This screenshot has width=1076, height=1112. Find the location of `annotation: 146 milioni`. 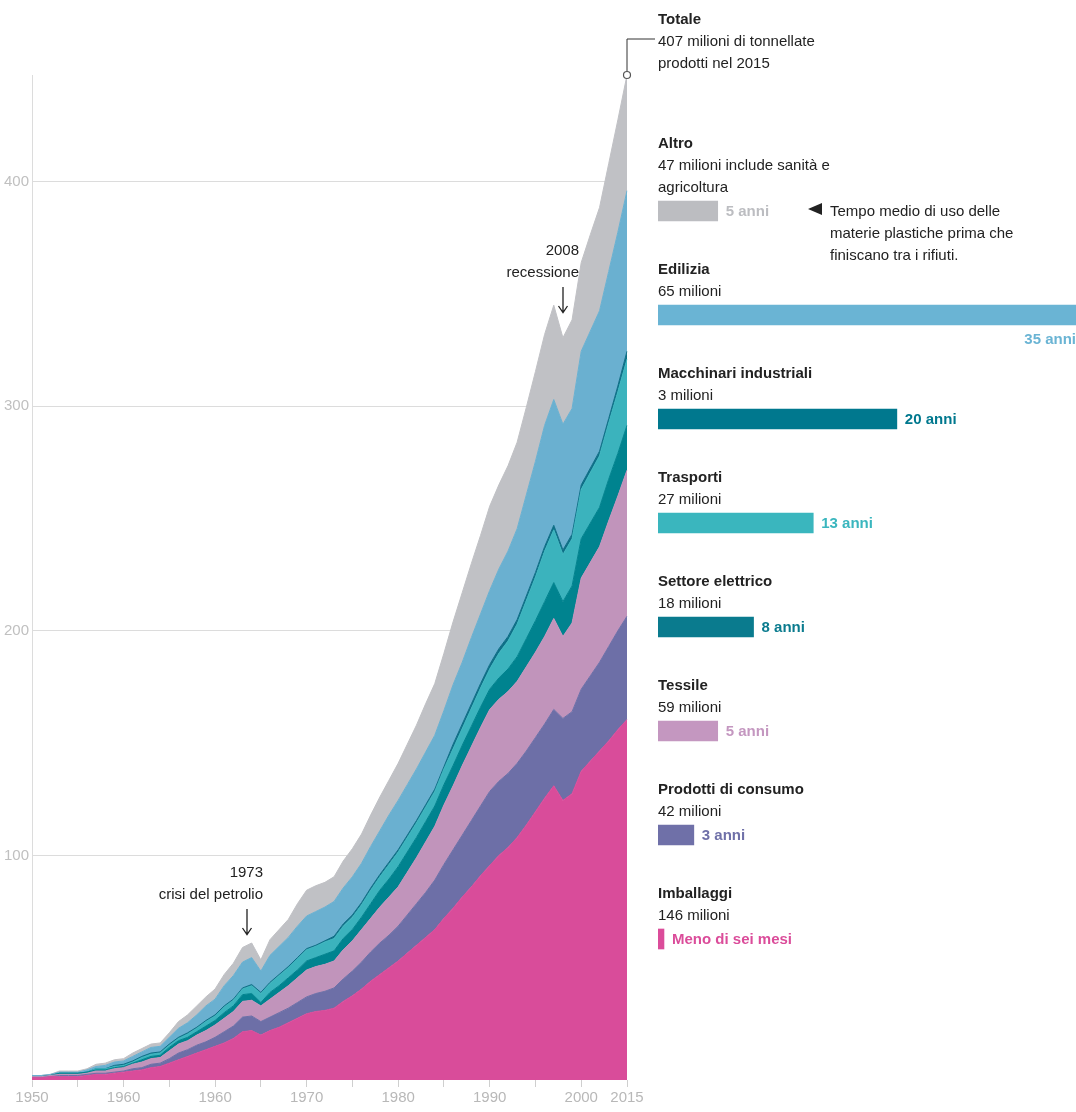

annotation: 146 milioni is located at coordinates (694, 915).